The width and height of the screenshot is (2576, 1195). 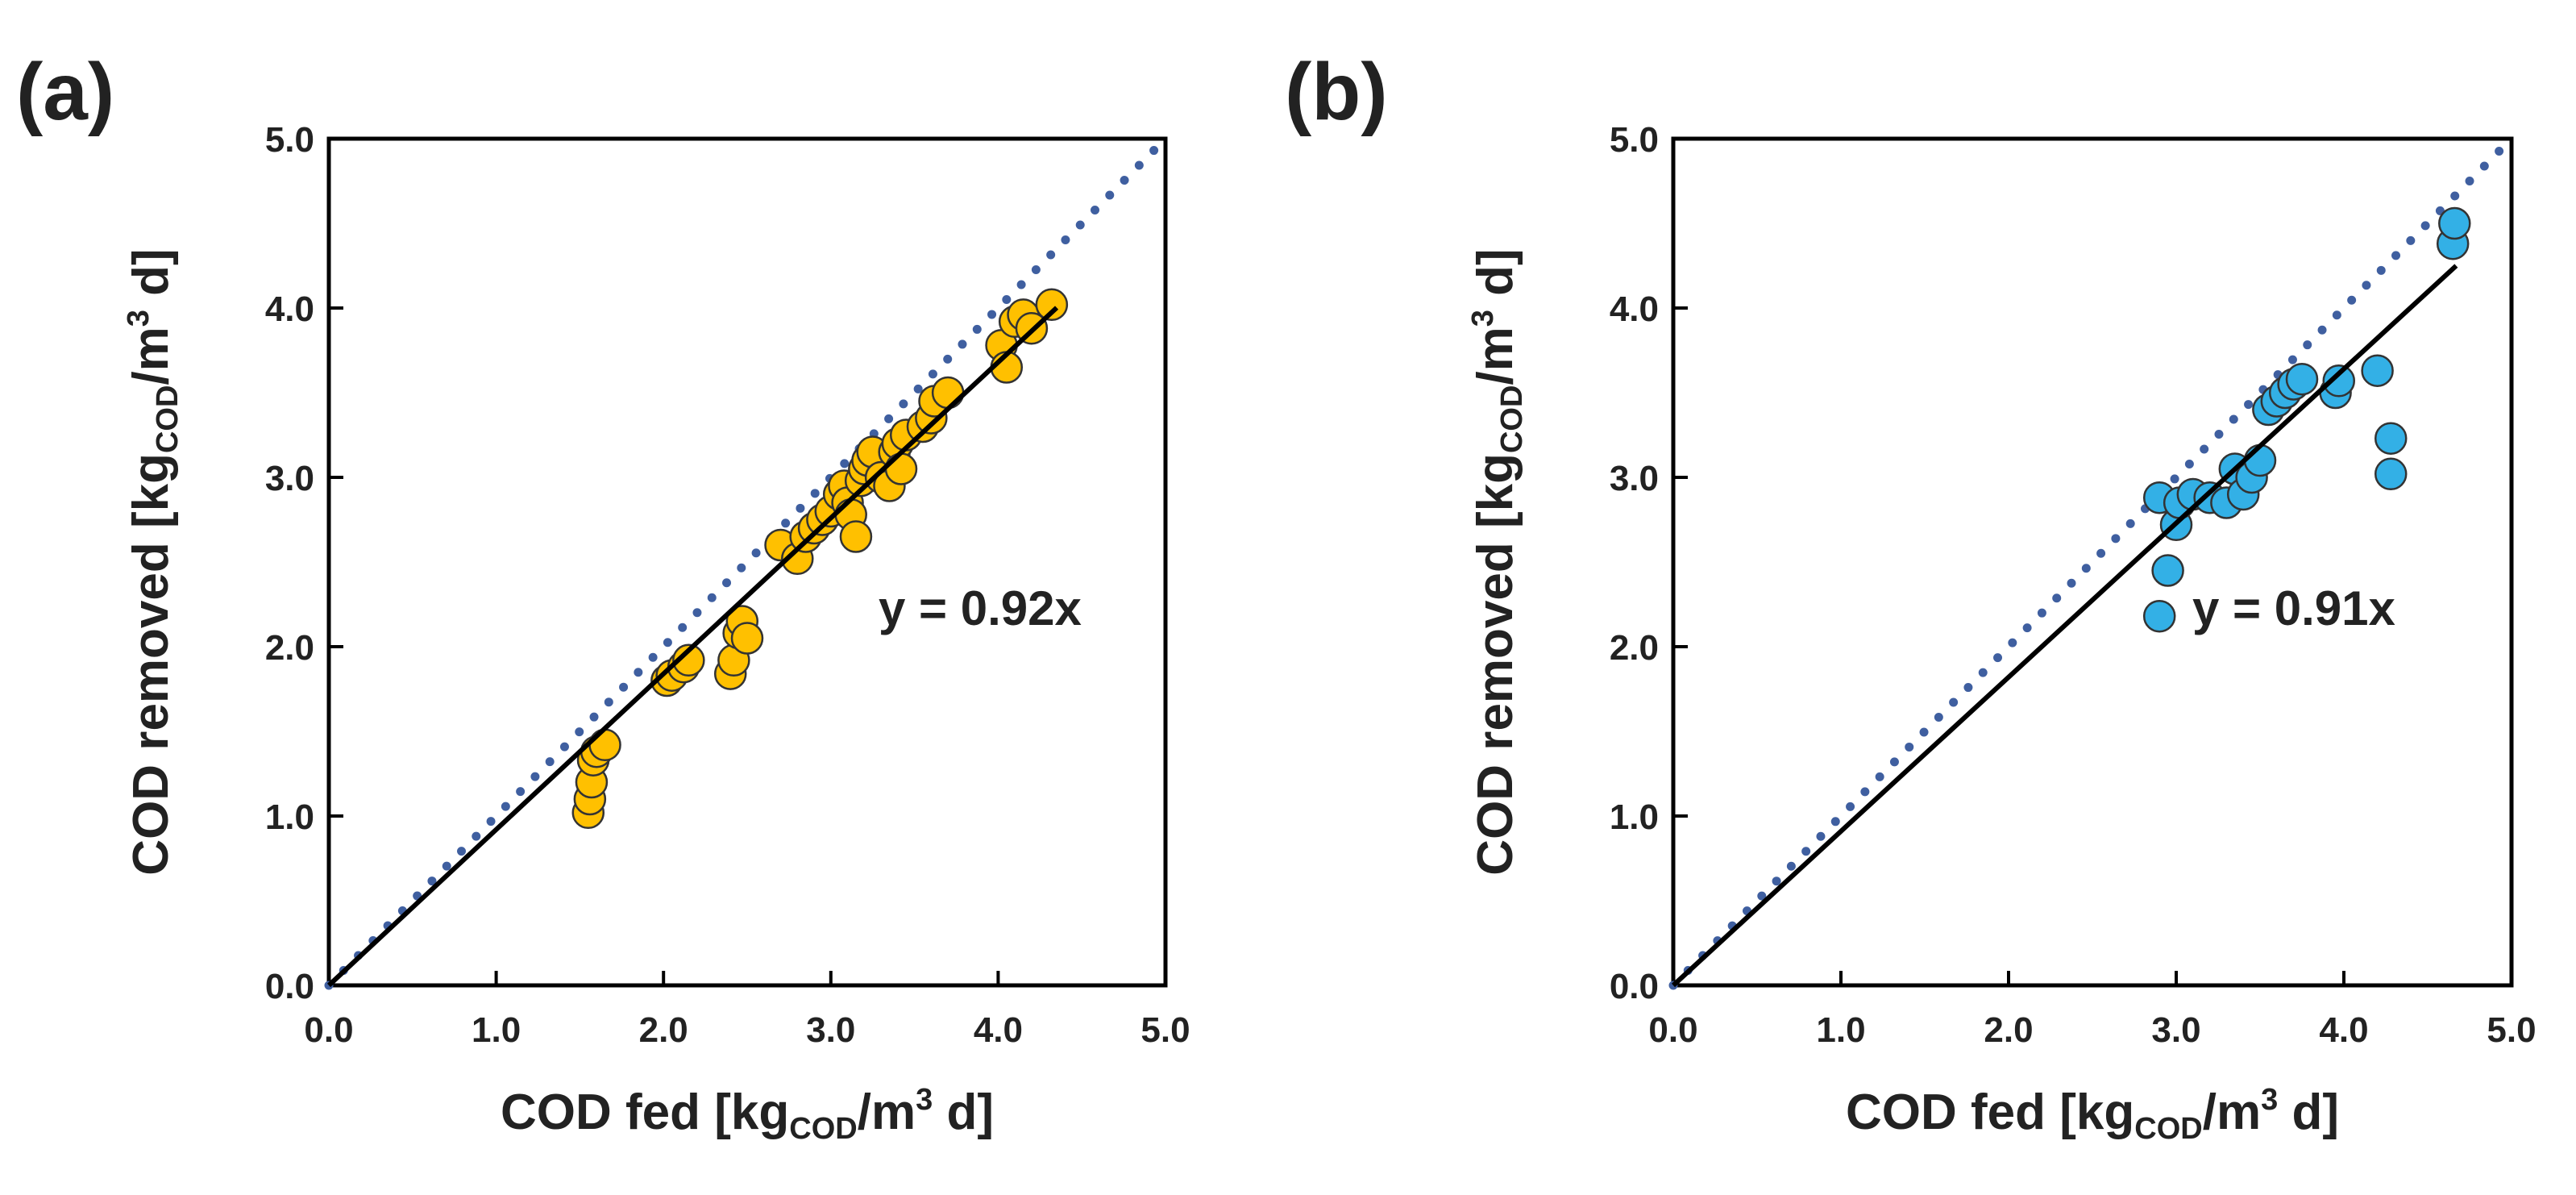 What do you see at coordinates (65, 92) in the screenshot?
I see `panel-label: (a)` at bounding box center [65, 92].